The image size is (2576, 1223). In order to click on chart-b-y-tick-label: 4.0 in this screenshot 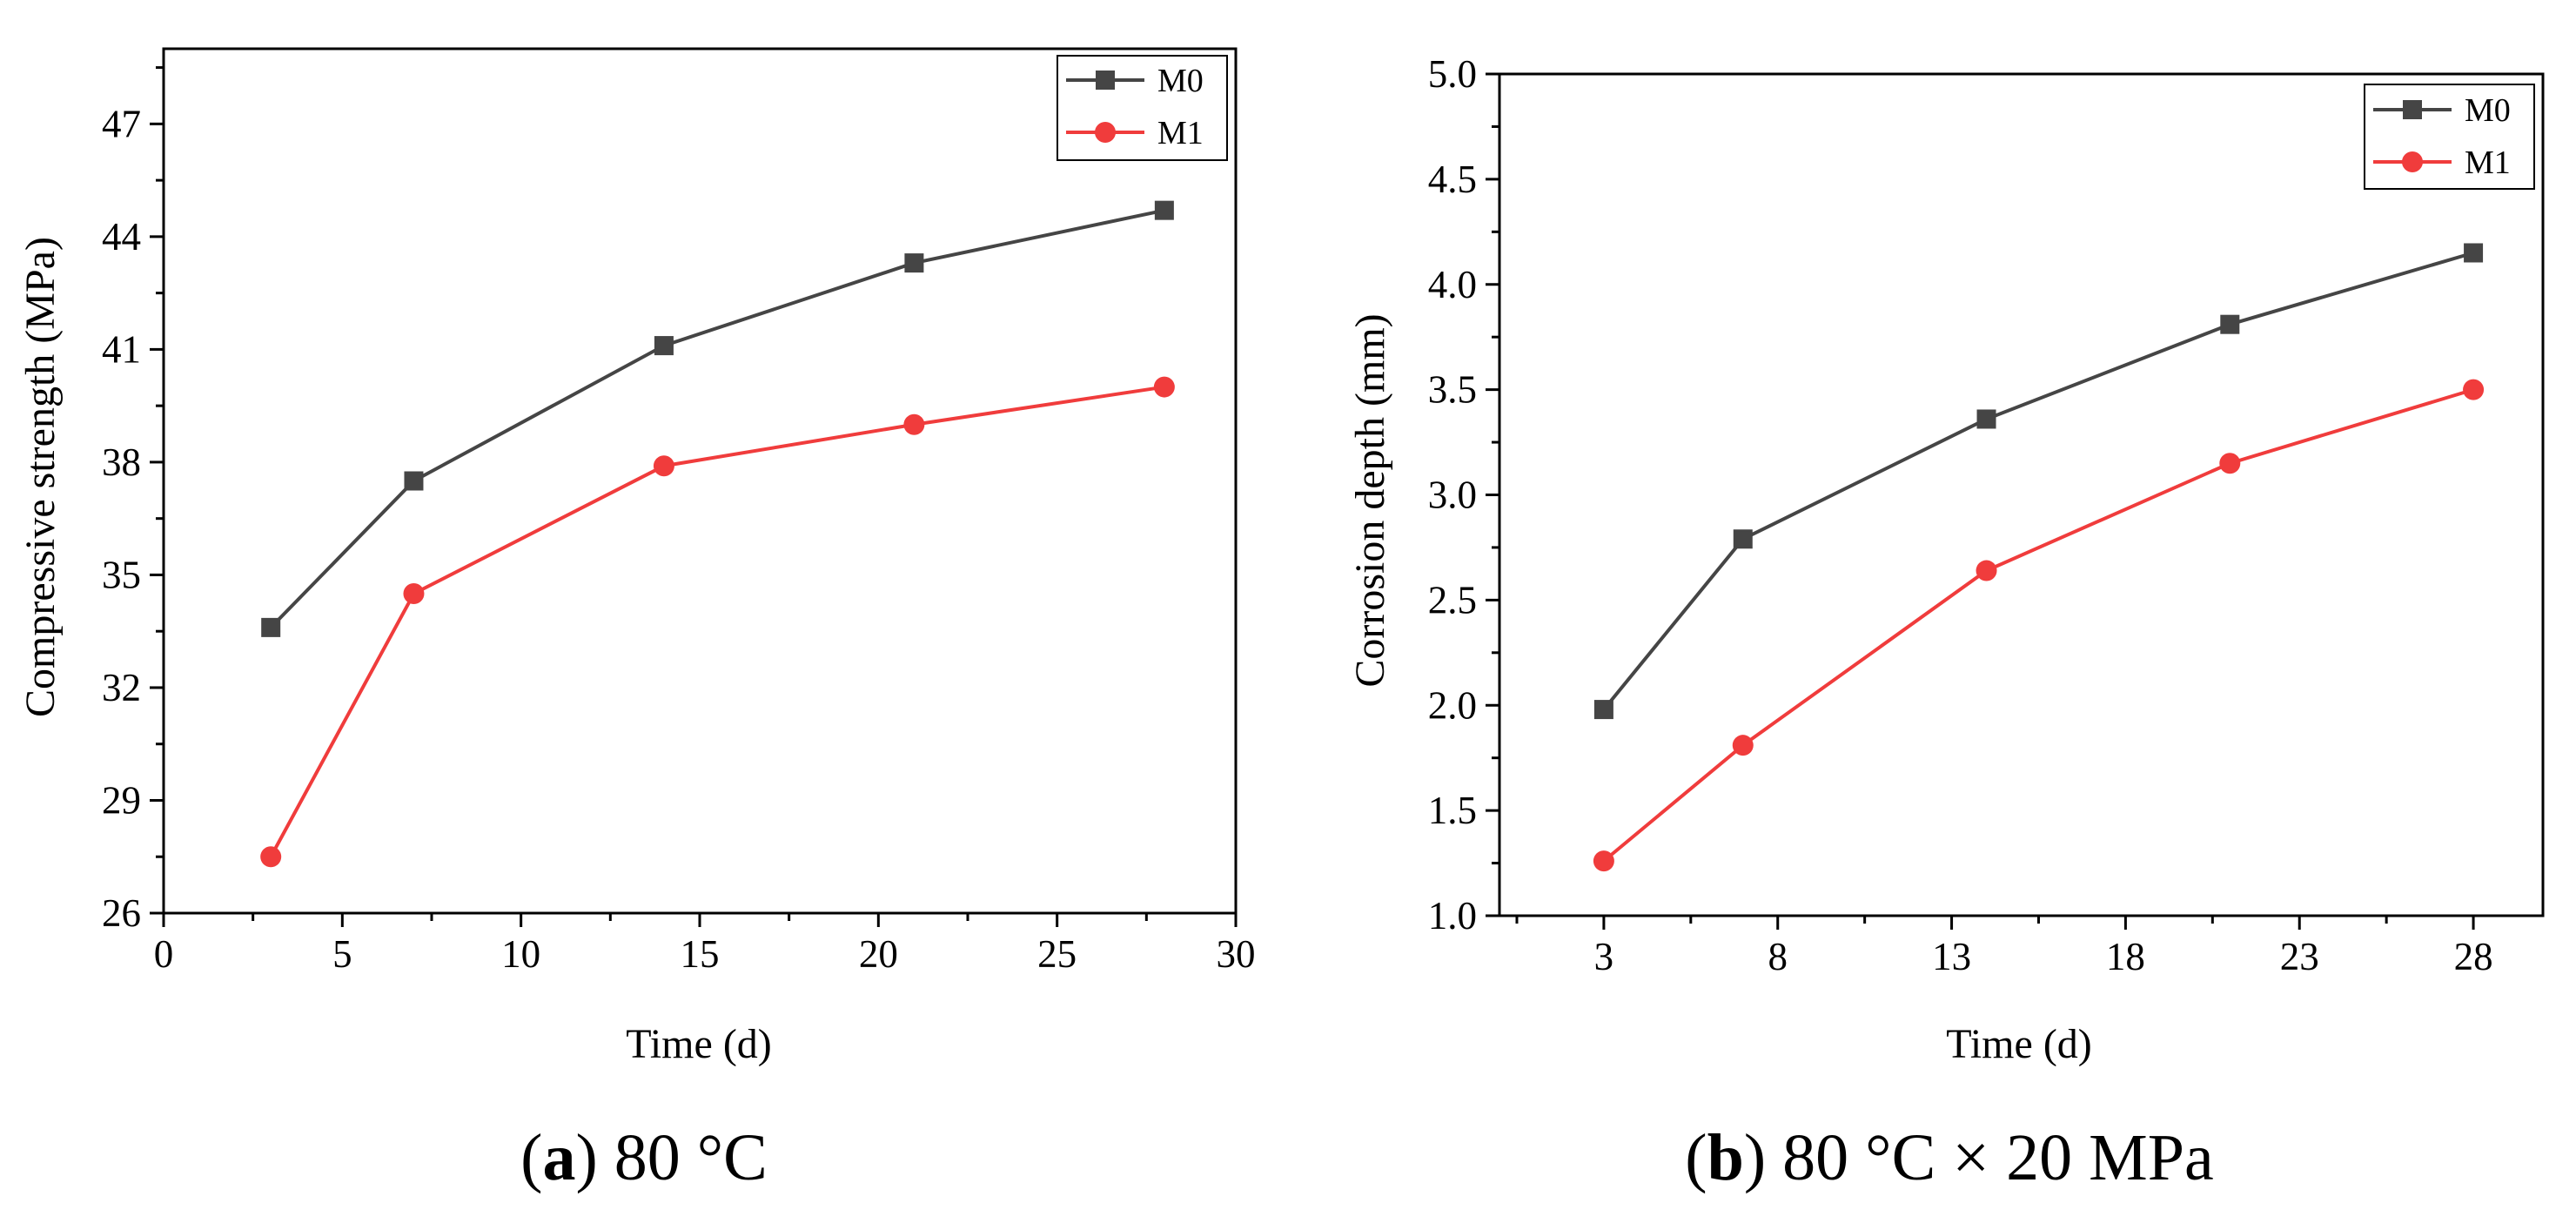, I will do `click(1453, 284)`.